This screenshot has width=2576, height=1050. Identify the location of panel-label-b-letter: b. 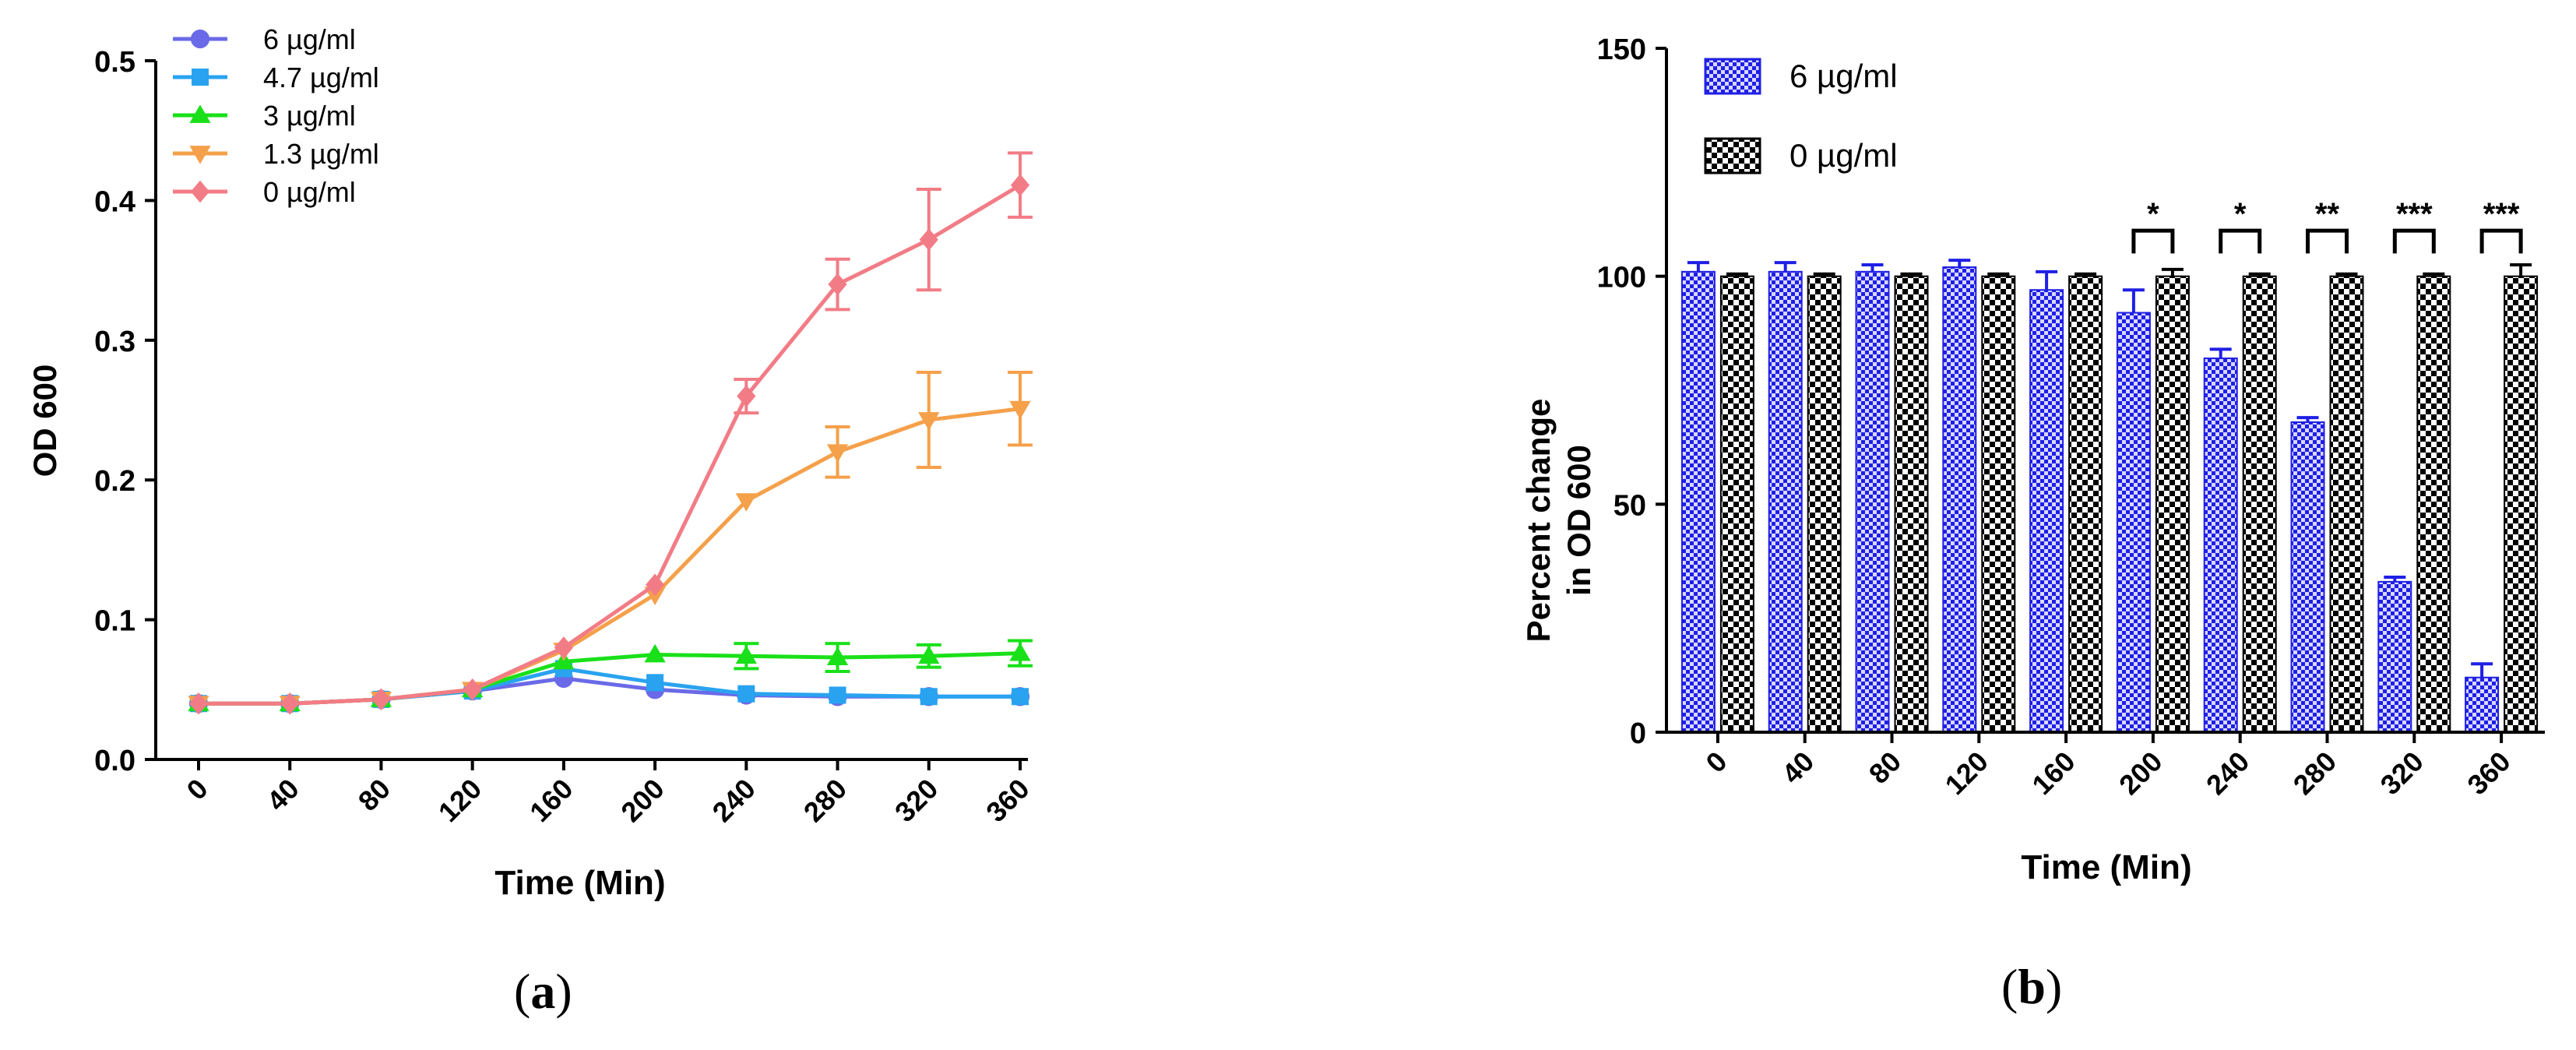
(2032, 986).